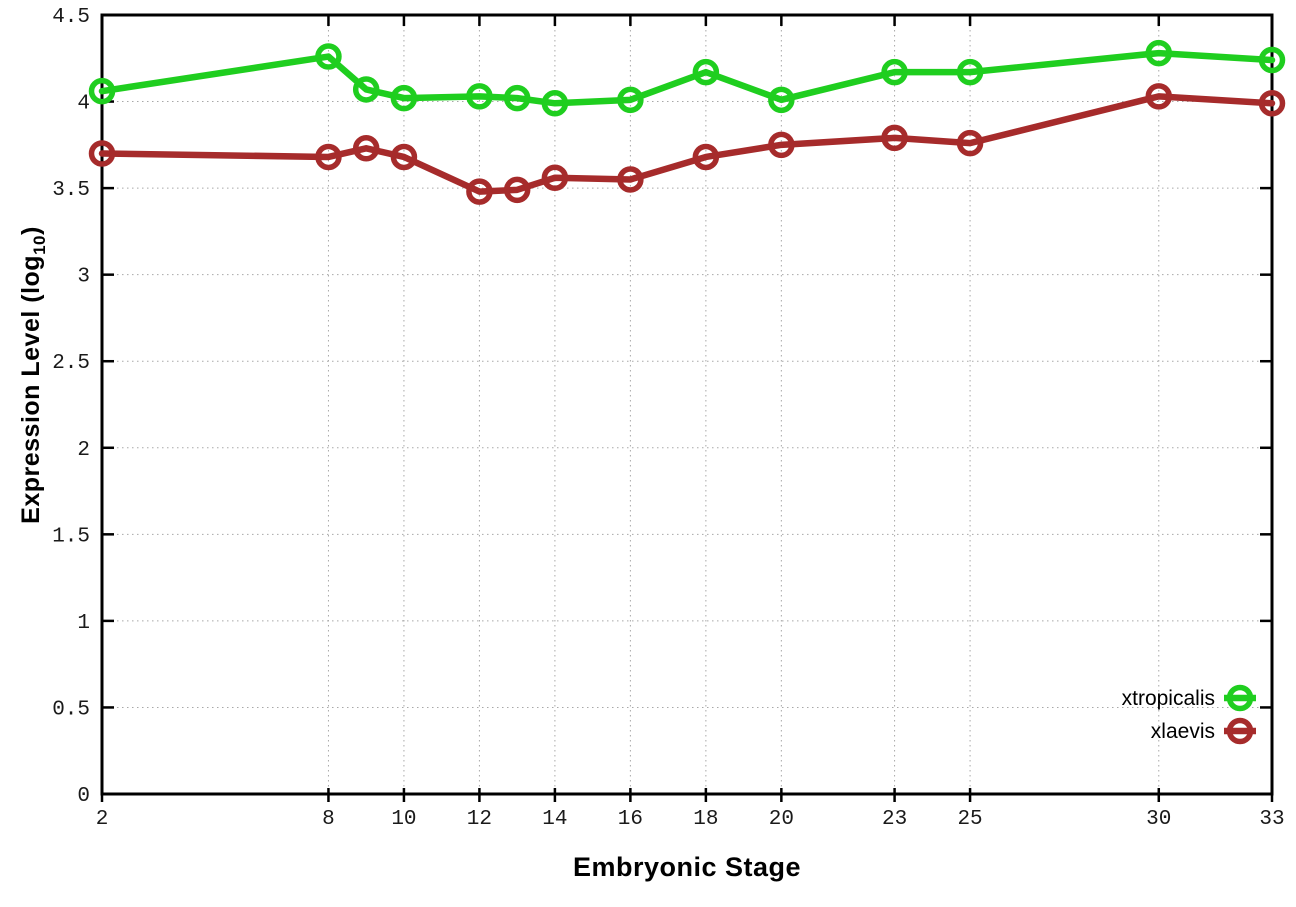 This screenshot has width=1296, height=907. I want to click on y-axis-title-suffix: ), so click(31, 230).